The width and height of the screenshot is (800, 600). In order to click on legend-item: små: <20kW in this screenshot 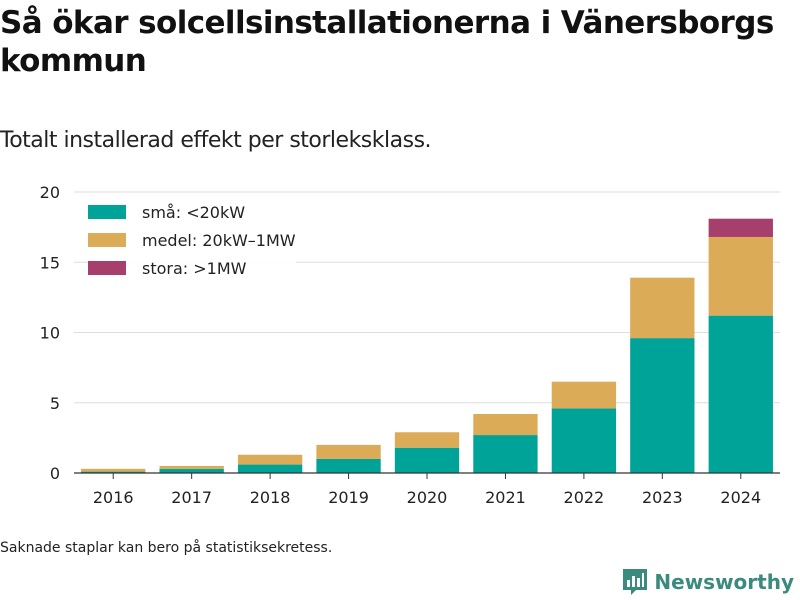, I will do `click(192, 212)`.